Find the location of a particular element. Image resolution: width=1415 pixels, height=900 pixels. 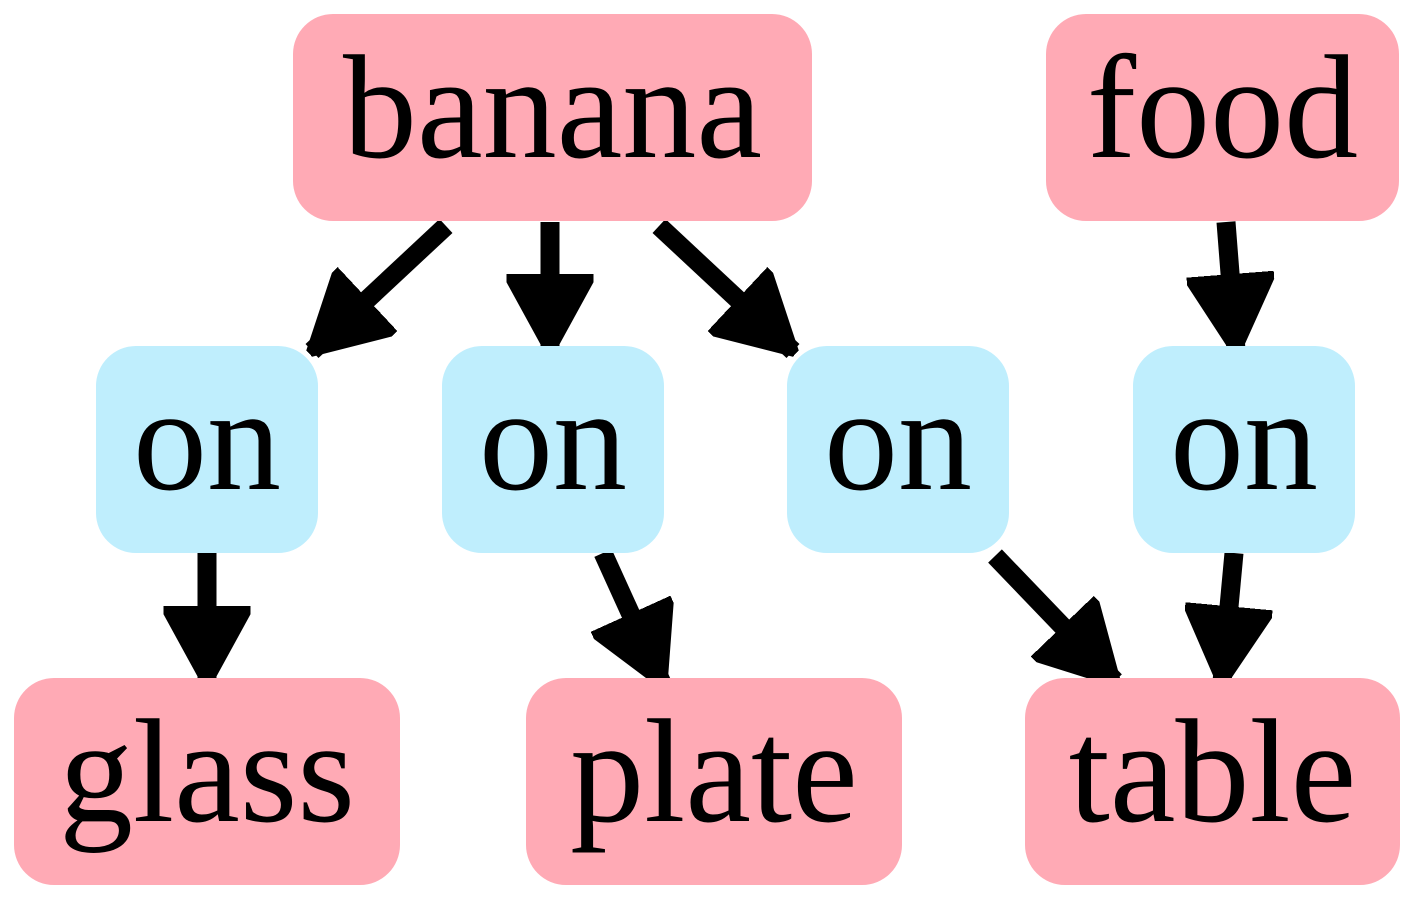

node-food-box is located at coordinates (1222, 117).